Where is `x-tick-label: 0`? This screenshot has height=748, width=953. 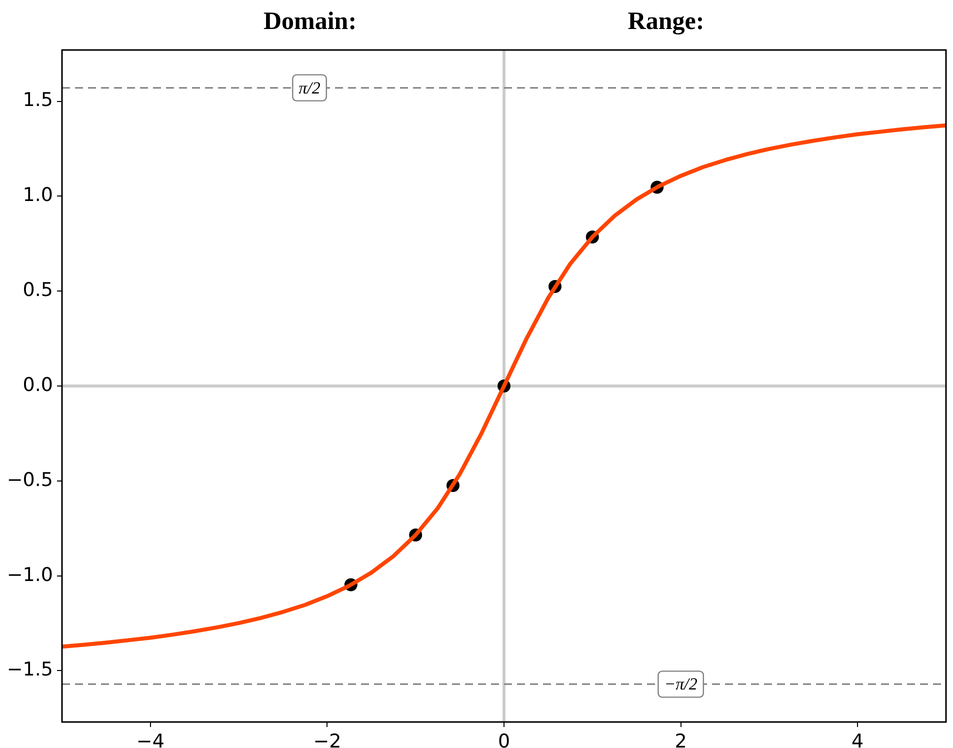 x-tick-label: 0 is located at coordinates (504, 739).